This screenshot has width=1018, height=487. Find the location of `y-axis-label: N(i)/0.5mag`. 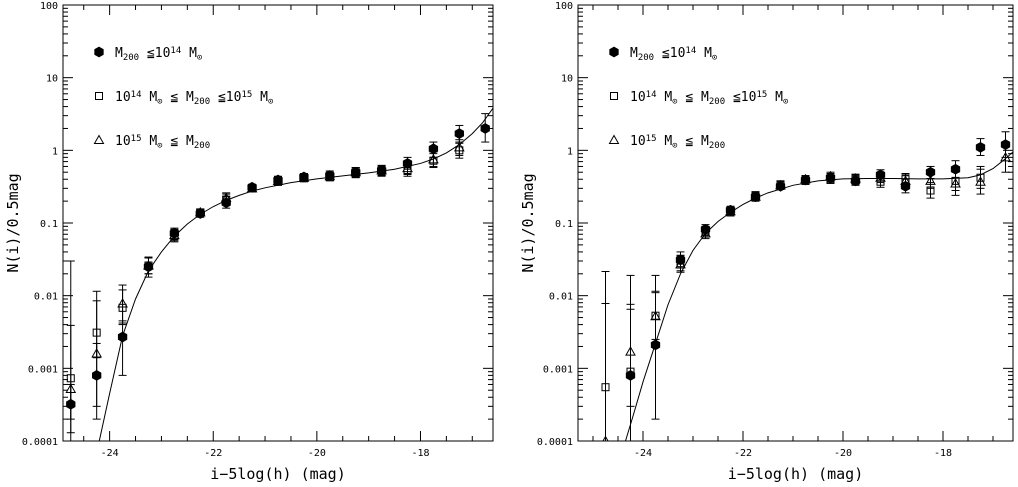

y-axis-label: N(i)/0.5mag is located at coordinates (528, 222).